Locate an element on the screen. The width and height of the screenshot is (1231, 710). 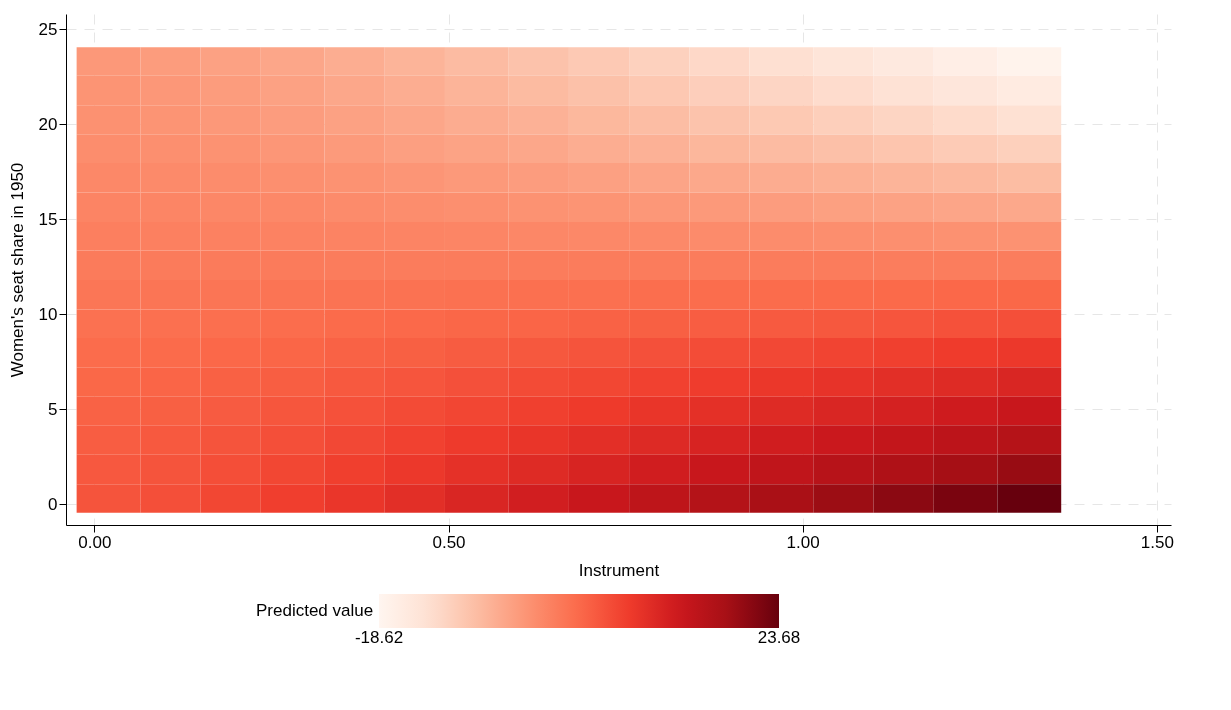
x-tick-label: 0.00 is located at coordinates (95, 542).